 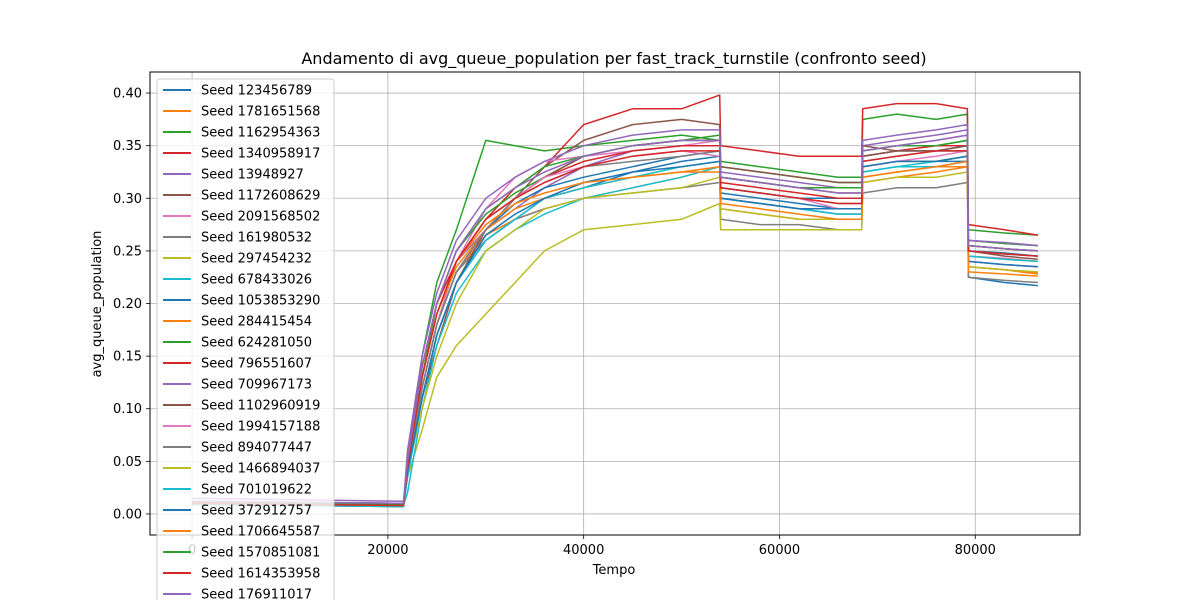 What do you see at coordinates (256, 343) in the screenshot?
I see `legend-label: Seed 624281050` at bounding box center [256, 343].